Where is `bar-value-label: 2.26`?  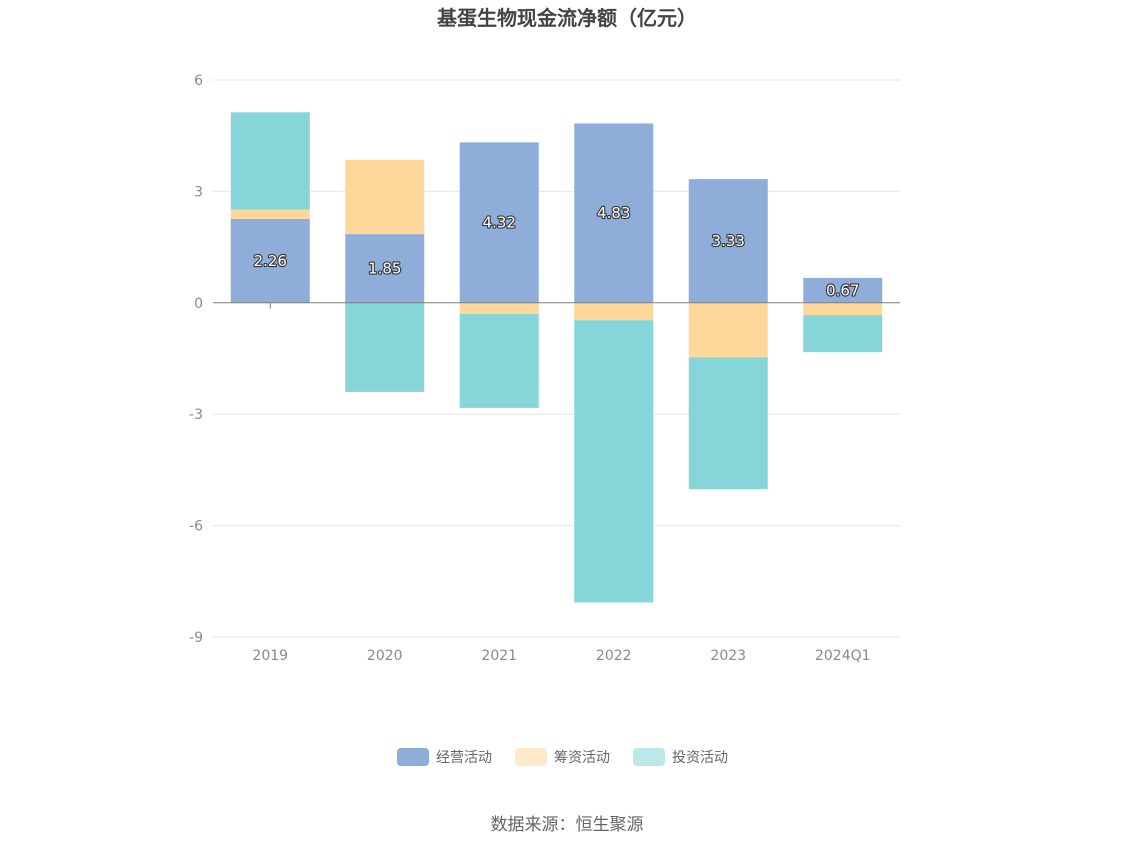 bar-value-label: 2.26 is located at coordinates (270, 261).